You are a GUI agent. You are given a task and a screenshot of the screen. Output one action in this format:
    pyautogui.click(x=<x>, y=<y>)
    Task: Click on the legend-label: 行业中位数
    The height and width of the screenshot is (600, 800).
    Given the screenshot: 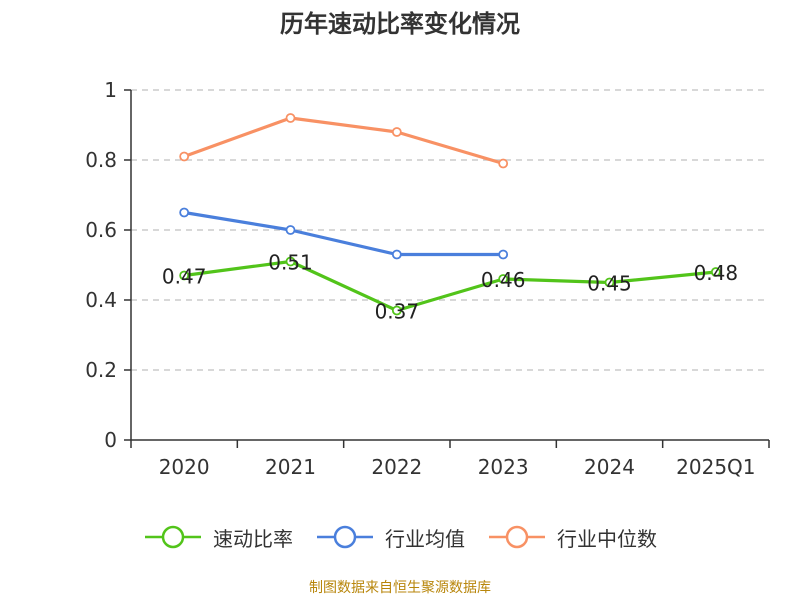 What is the action you would take?
    pyautogui.click(x=607, y=538)
    